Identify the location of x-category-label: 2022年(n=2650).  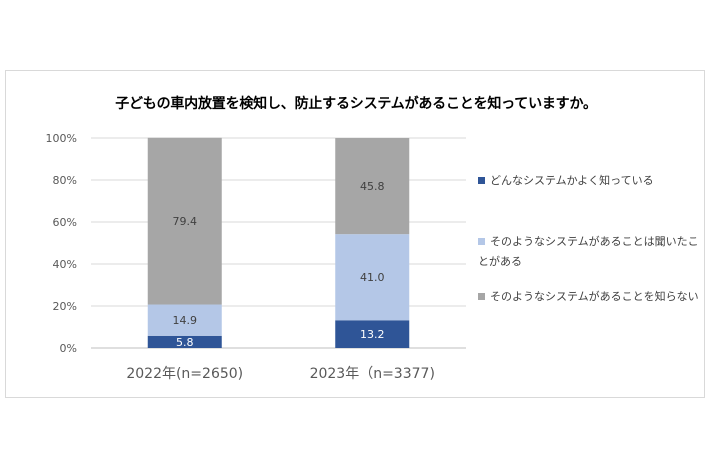
(184, 374).